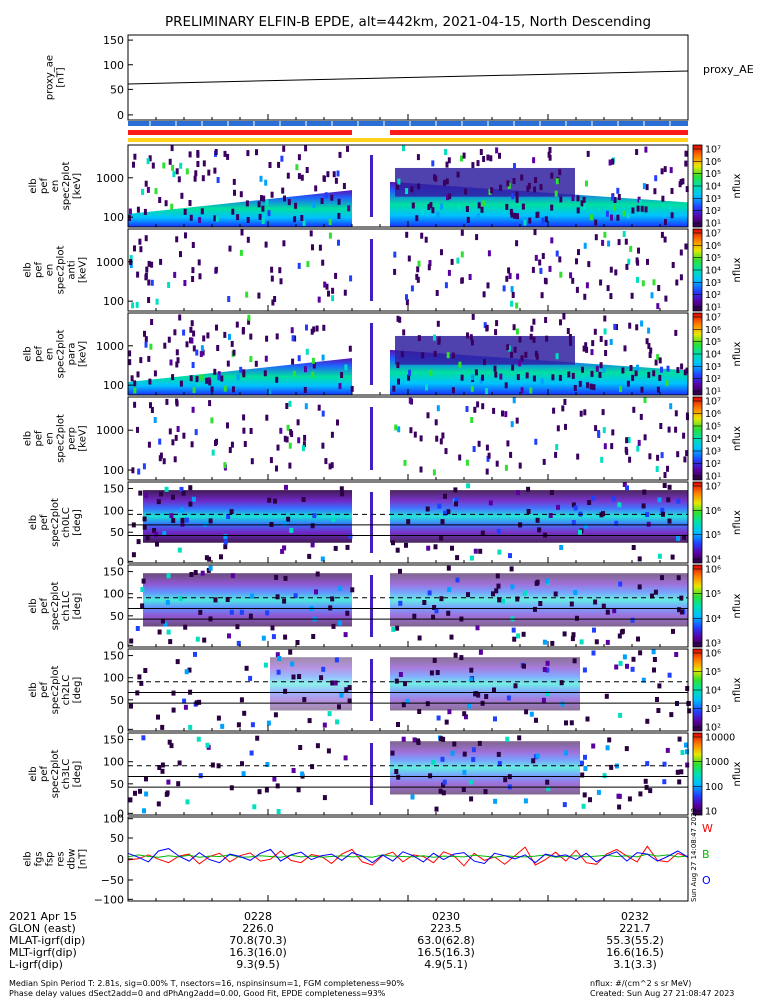 Image resolution: width=775 pixels, height=1004 pixels. I want to click on y-axis-label-line: spec2plot, so click(55, 606).